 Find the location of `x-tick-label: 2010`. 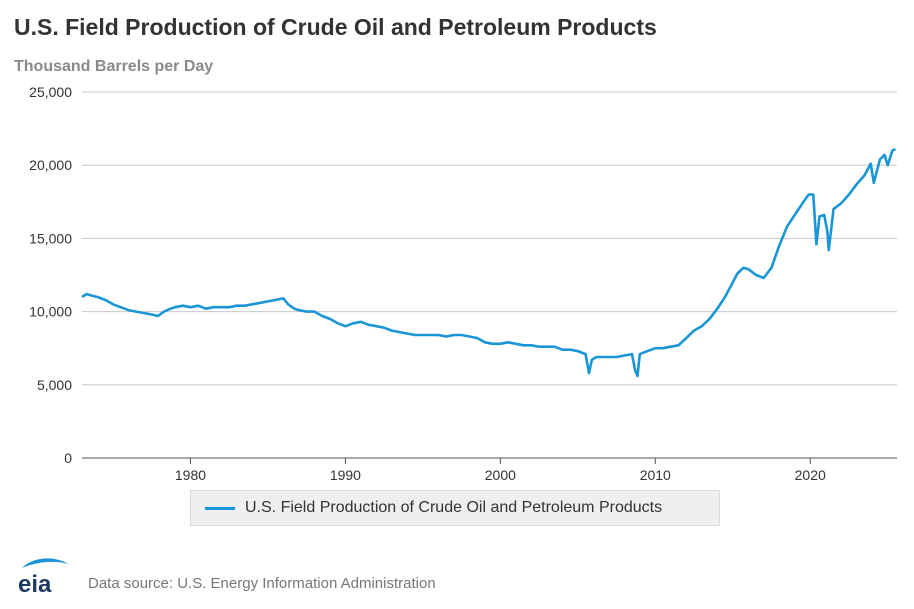

x-tick-label: 2010 is located at coordinates (655, 473).